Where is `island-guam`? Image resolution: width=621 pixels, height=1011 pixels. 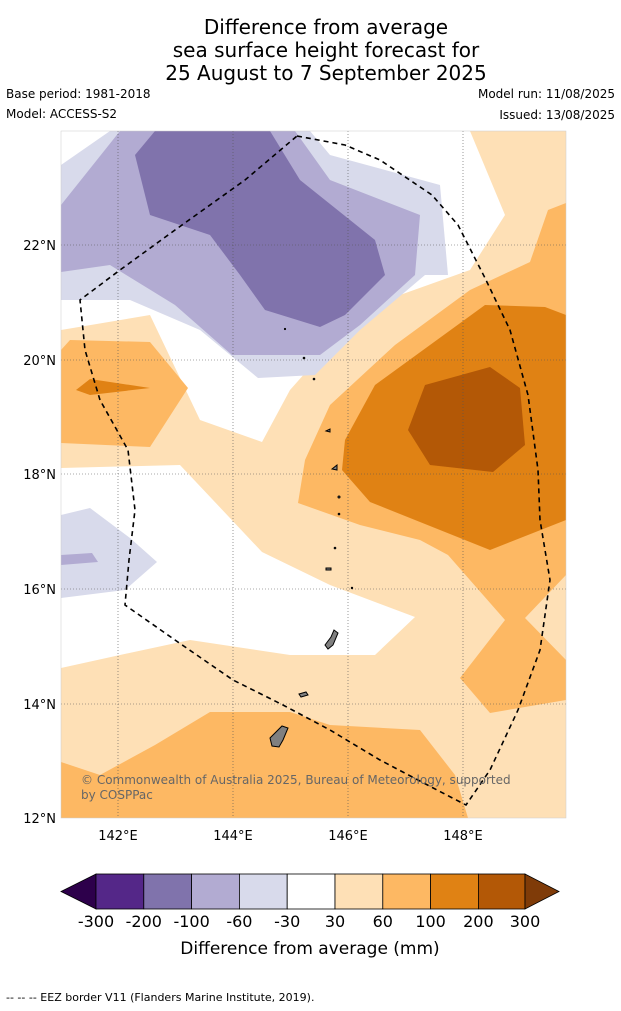 island-guam is located at coordinates (279, 736).